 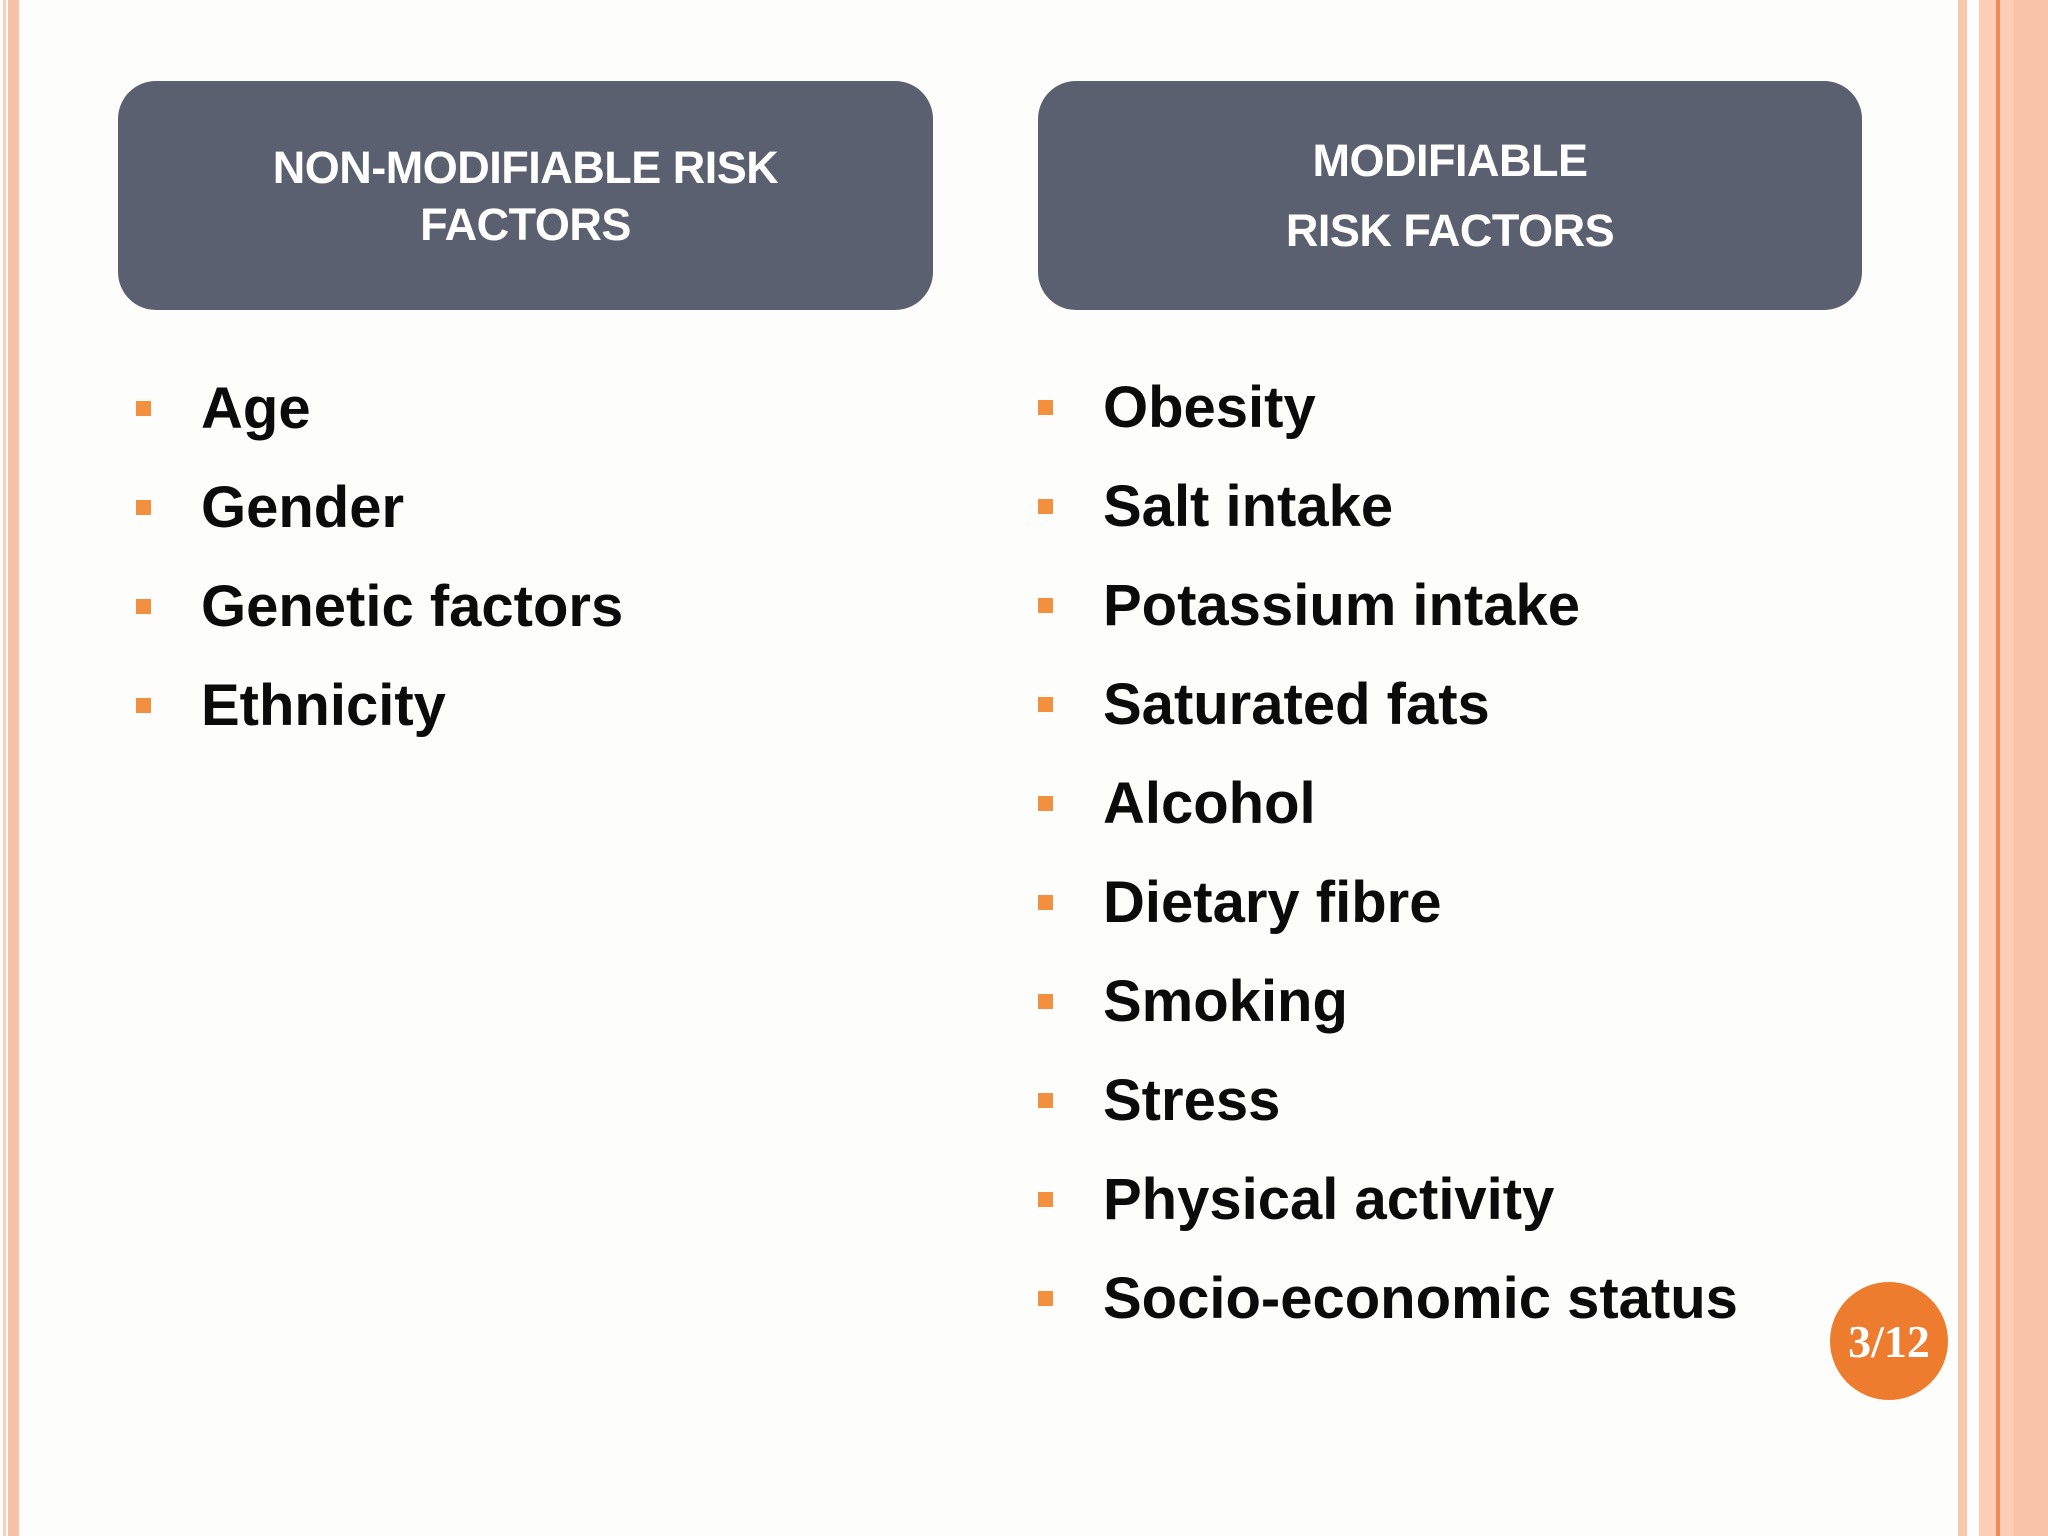 I want to click on list-item: Gender, so click(x=379, y=507).